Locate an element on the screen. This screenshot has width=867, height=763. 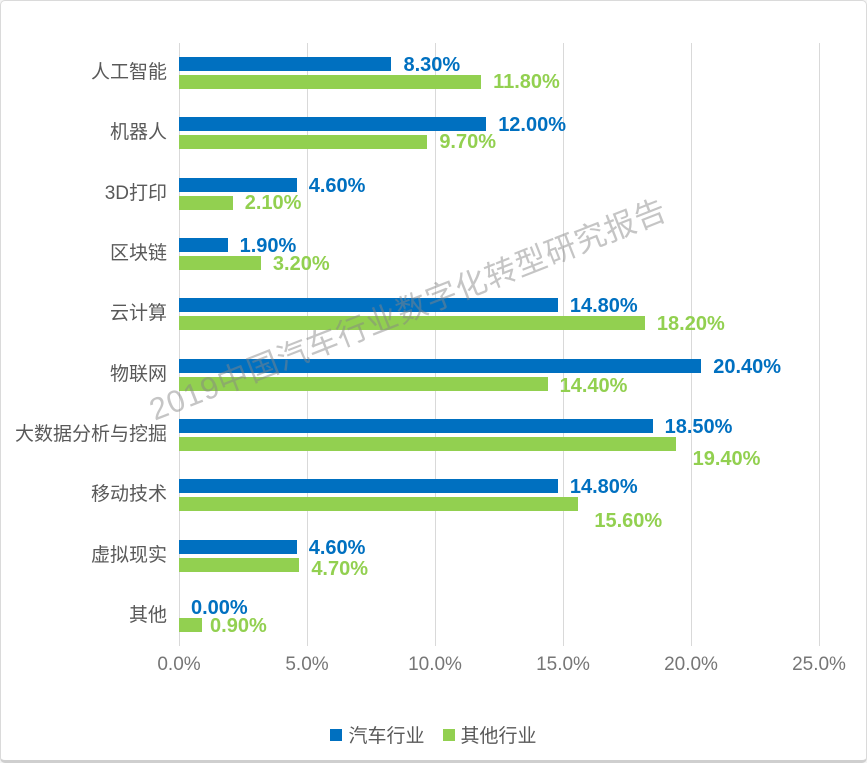
legend-swatch-other-industry is located at coordinates (448, 734).